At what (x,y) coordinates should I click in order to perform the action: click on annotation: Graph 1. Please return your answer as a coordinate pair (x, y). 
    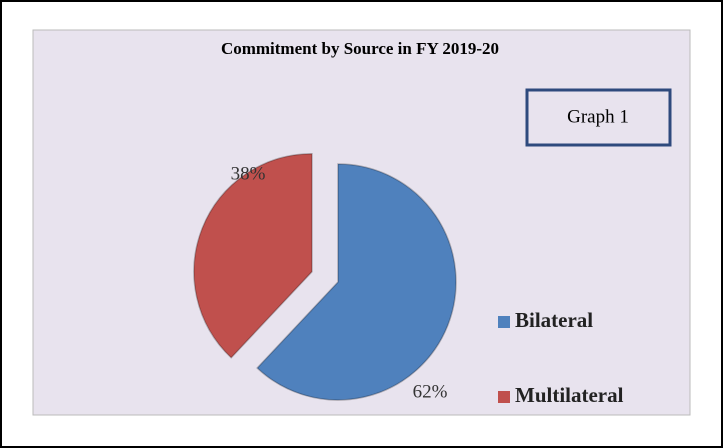
    Looking at the image, I should click on (598, 116).